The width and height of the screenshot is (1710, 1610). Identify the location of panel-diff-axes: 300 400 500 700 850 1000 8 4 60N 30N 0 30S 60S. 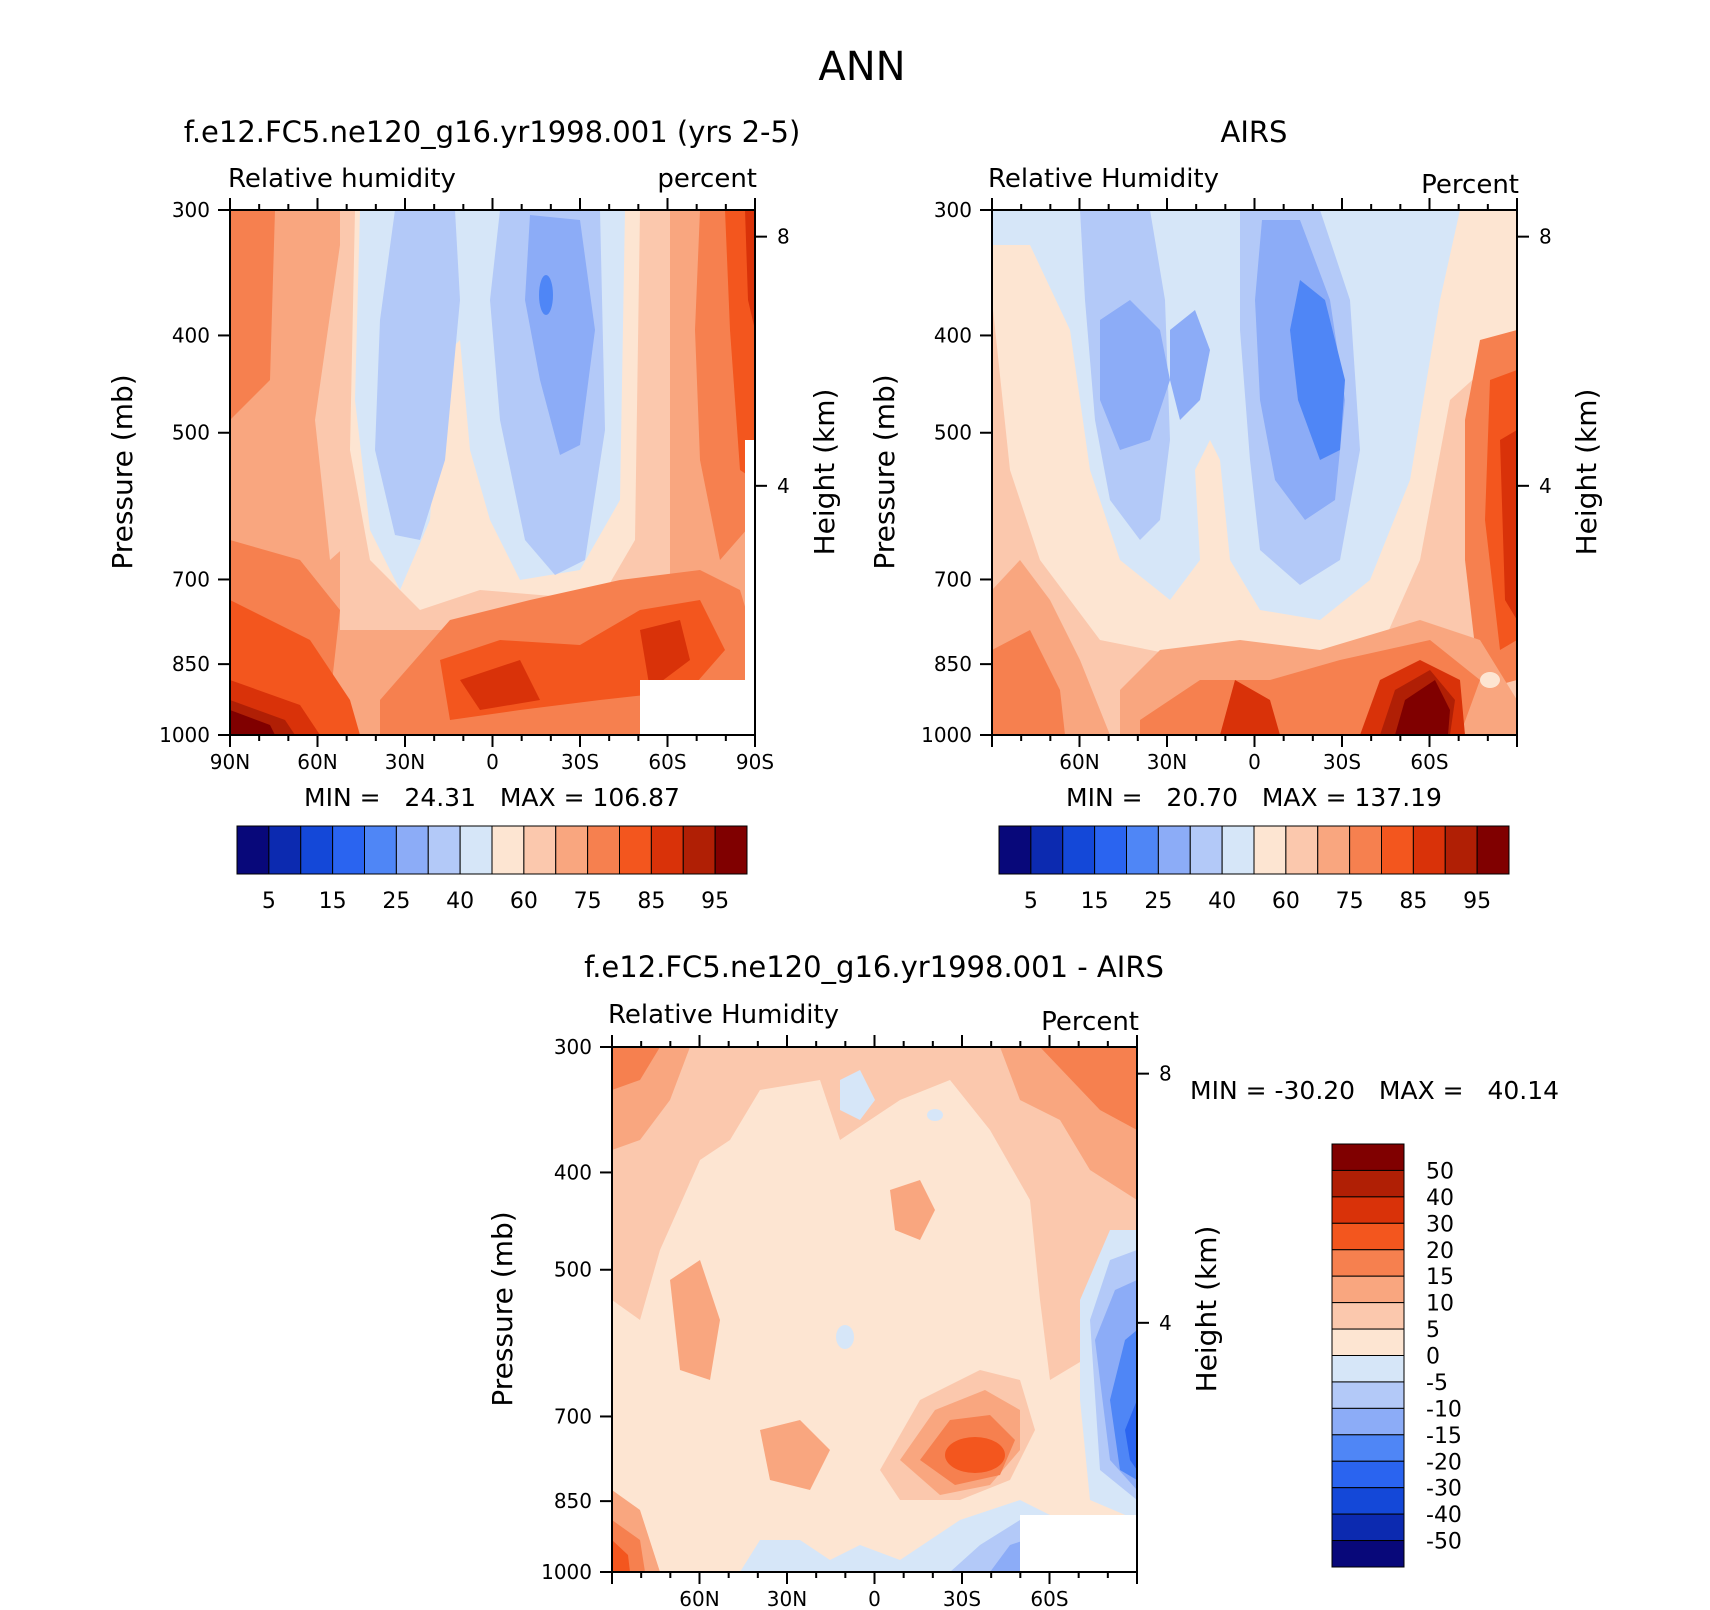
(856, 1322).